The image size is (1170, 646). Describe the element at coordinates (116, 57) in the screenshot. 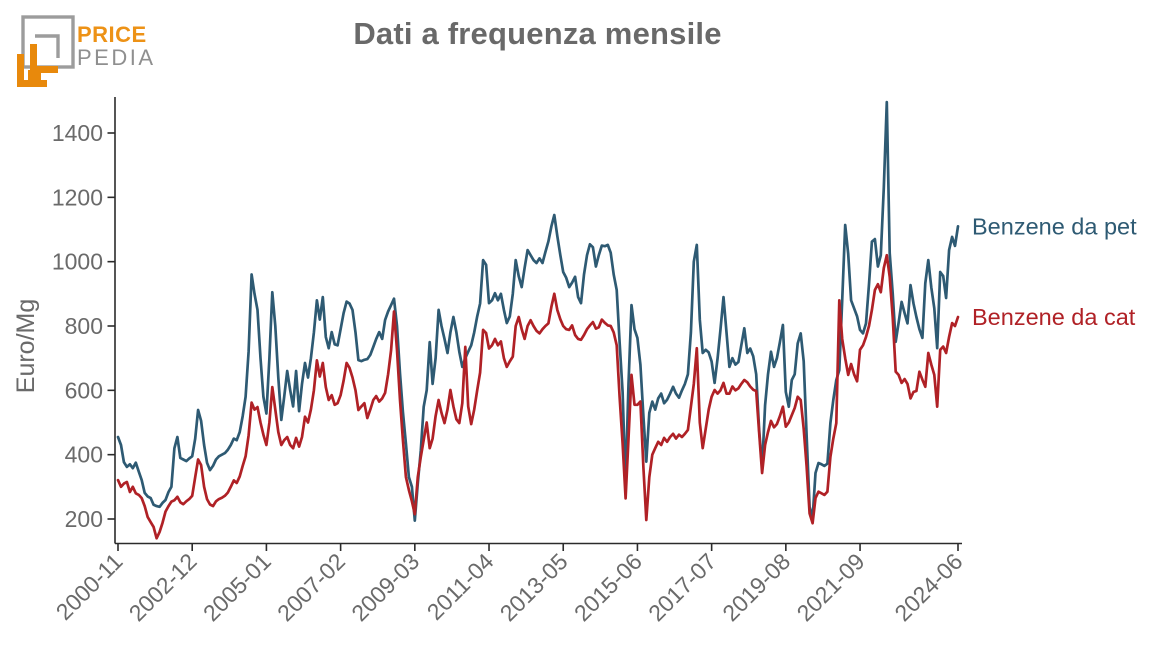

I see `logo-text-pedia: PEDIA` at that location.